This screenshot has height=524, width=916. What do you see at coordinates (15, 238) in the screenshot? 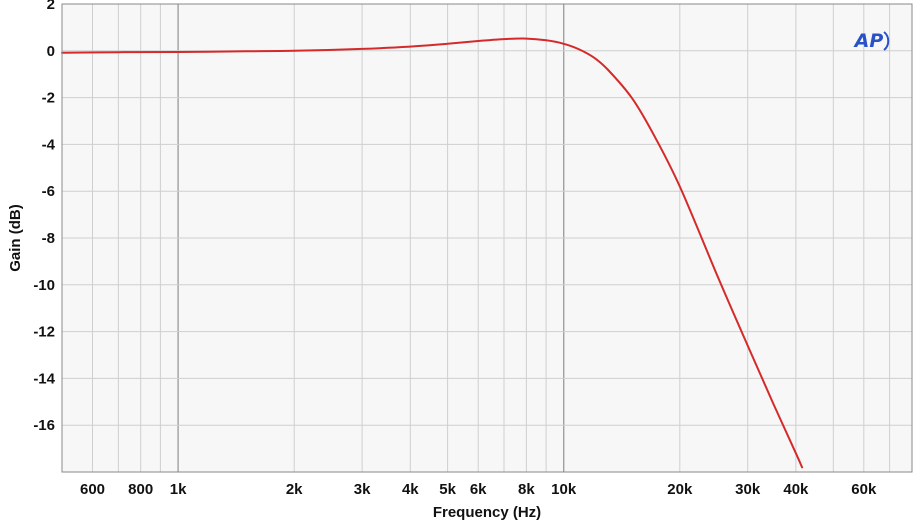
I see `y-axis-title: Gain (dB)` at bounding box center [15, 238].